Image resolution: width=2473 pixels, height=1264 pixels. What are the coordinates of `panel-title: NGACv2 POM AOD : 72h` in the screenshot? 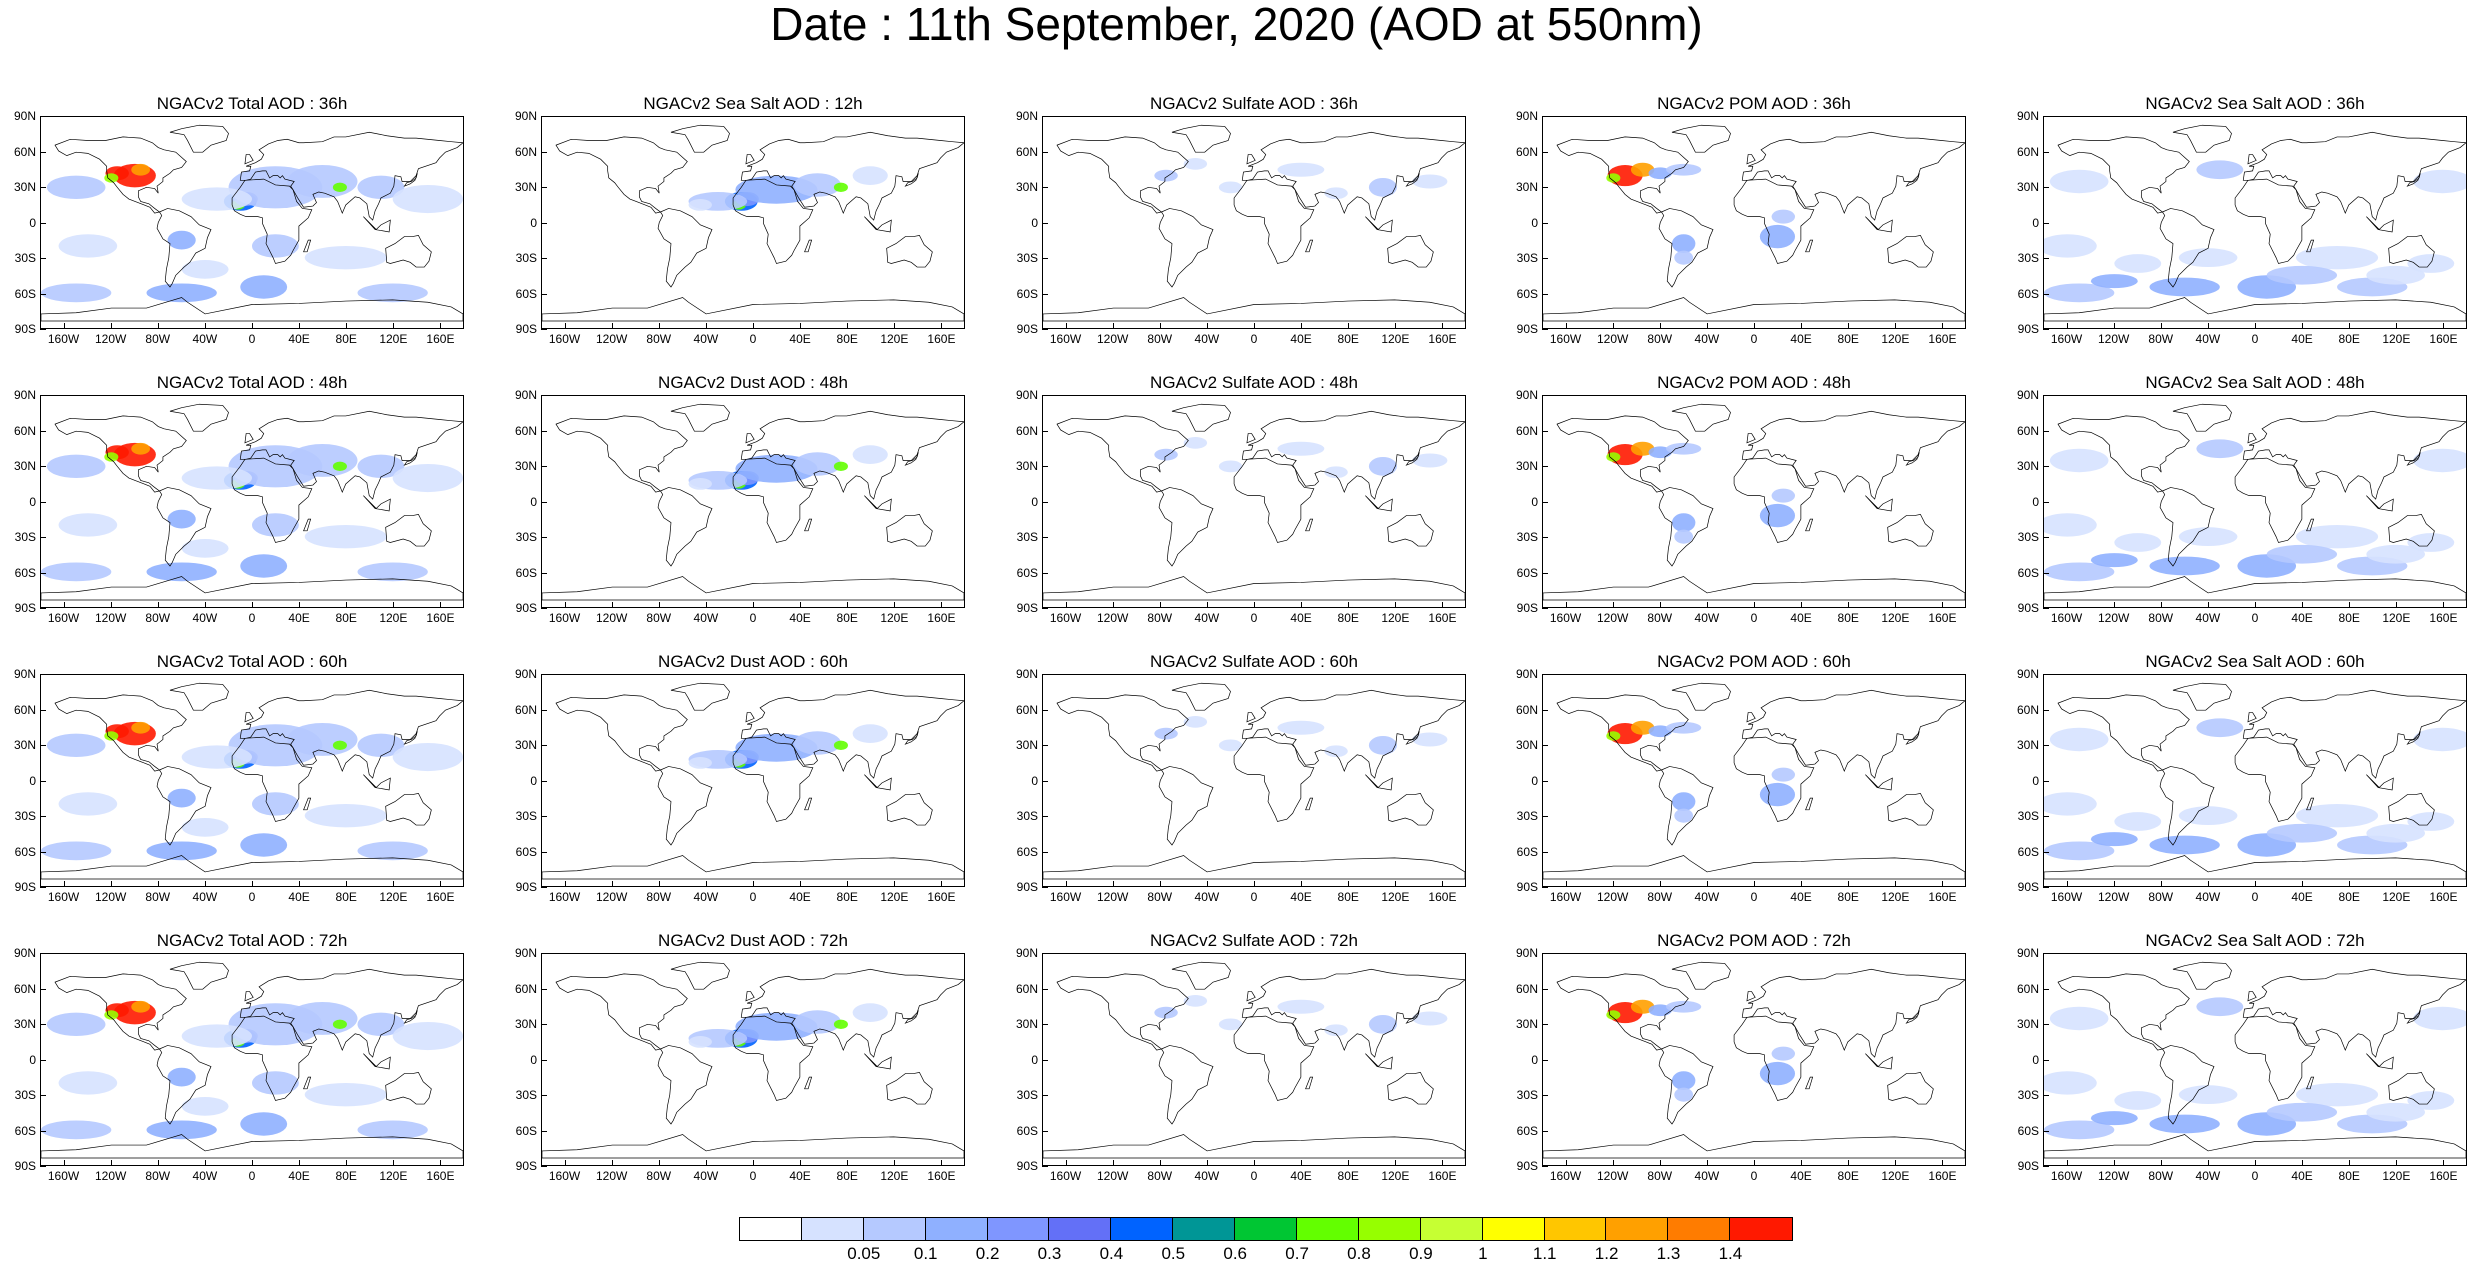 It's located at (1754, 940).